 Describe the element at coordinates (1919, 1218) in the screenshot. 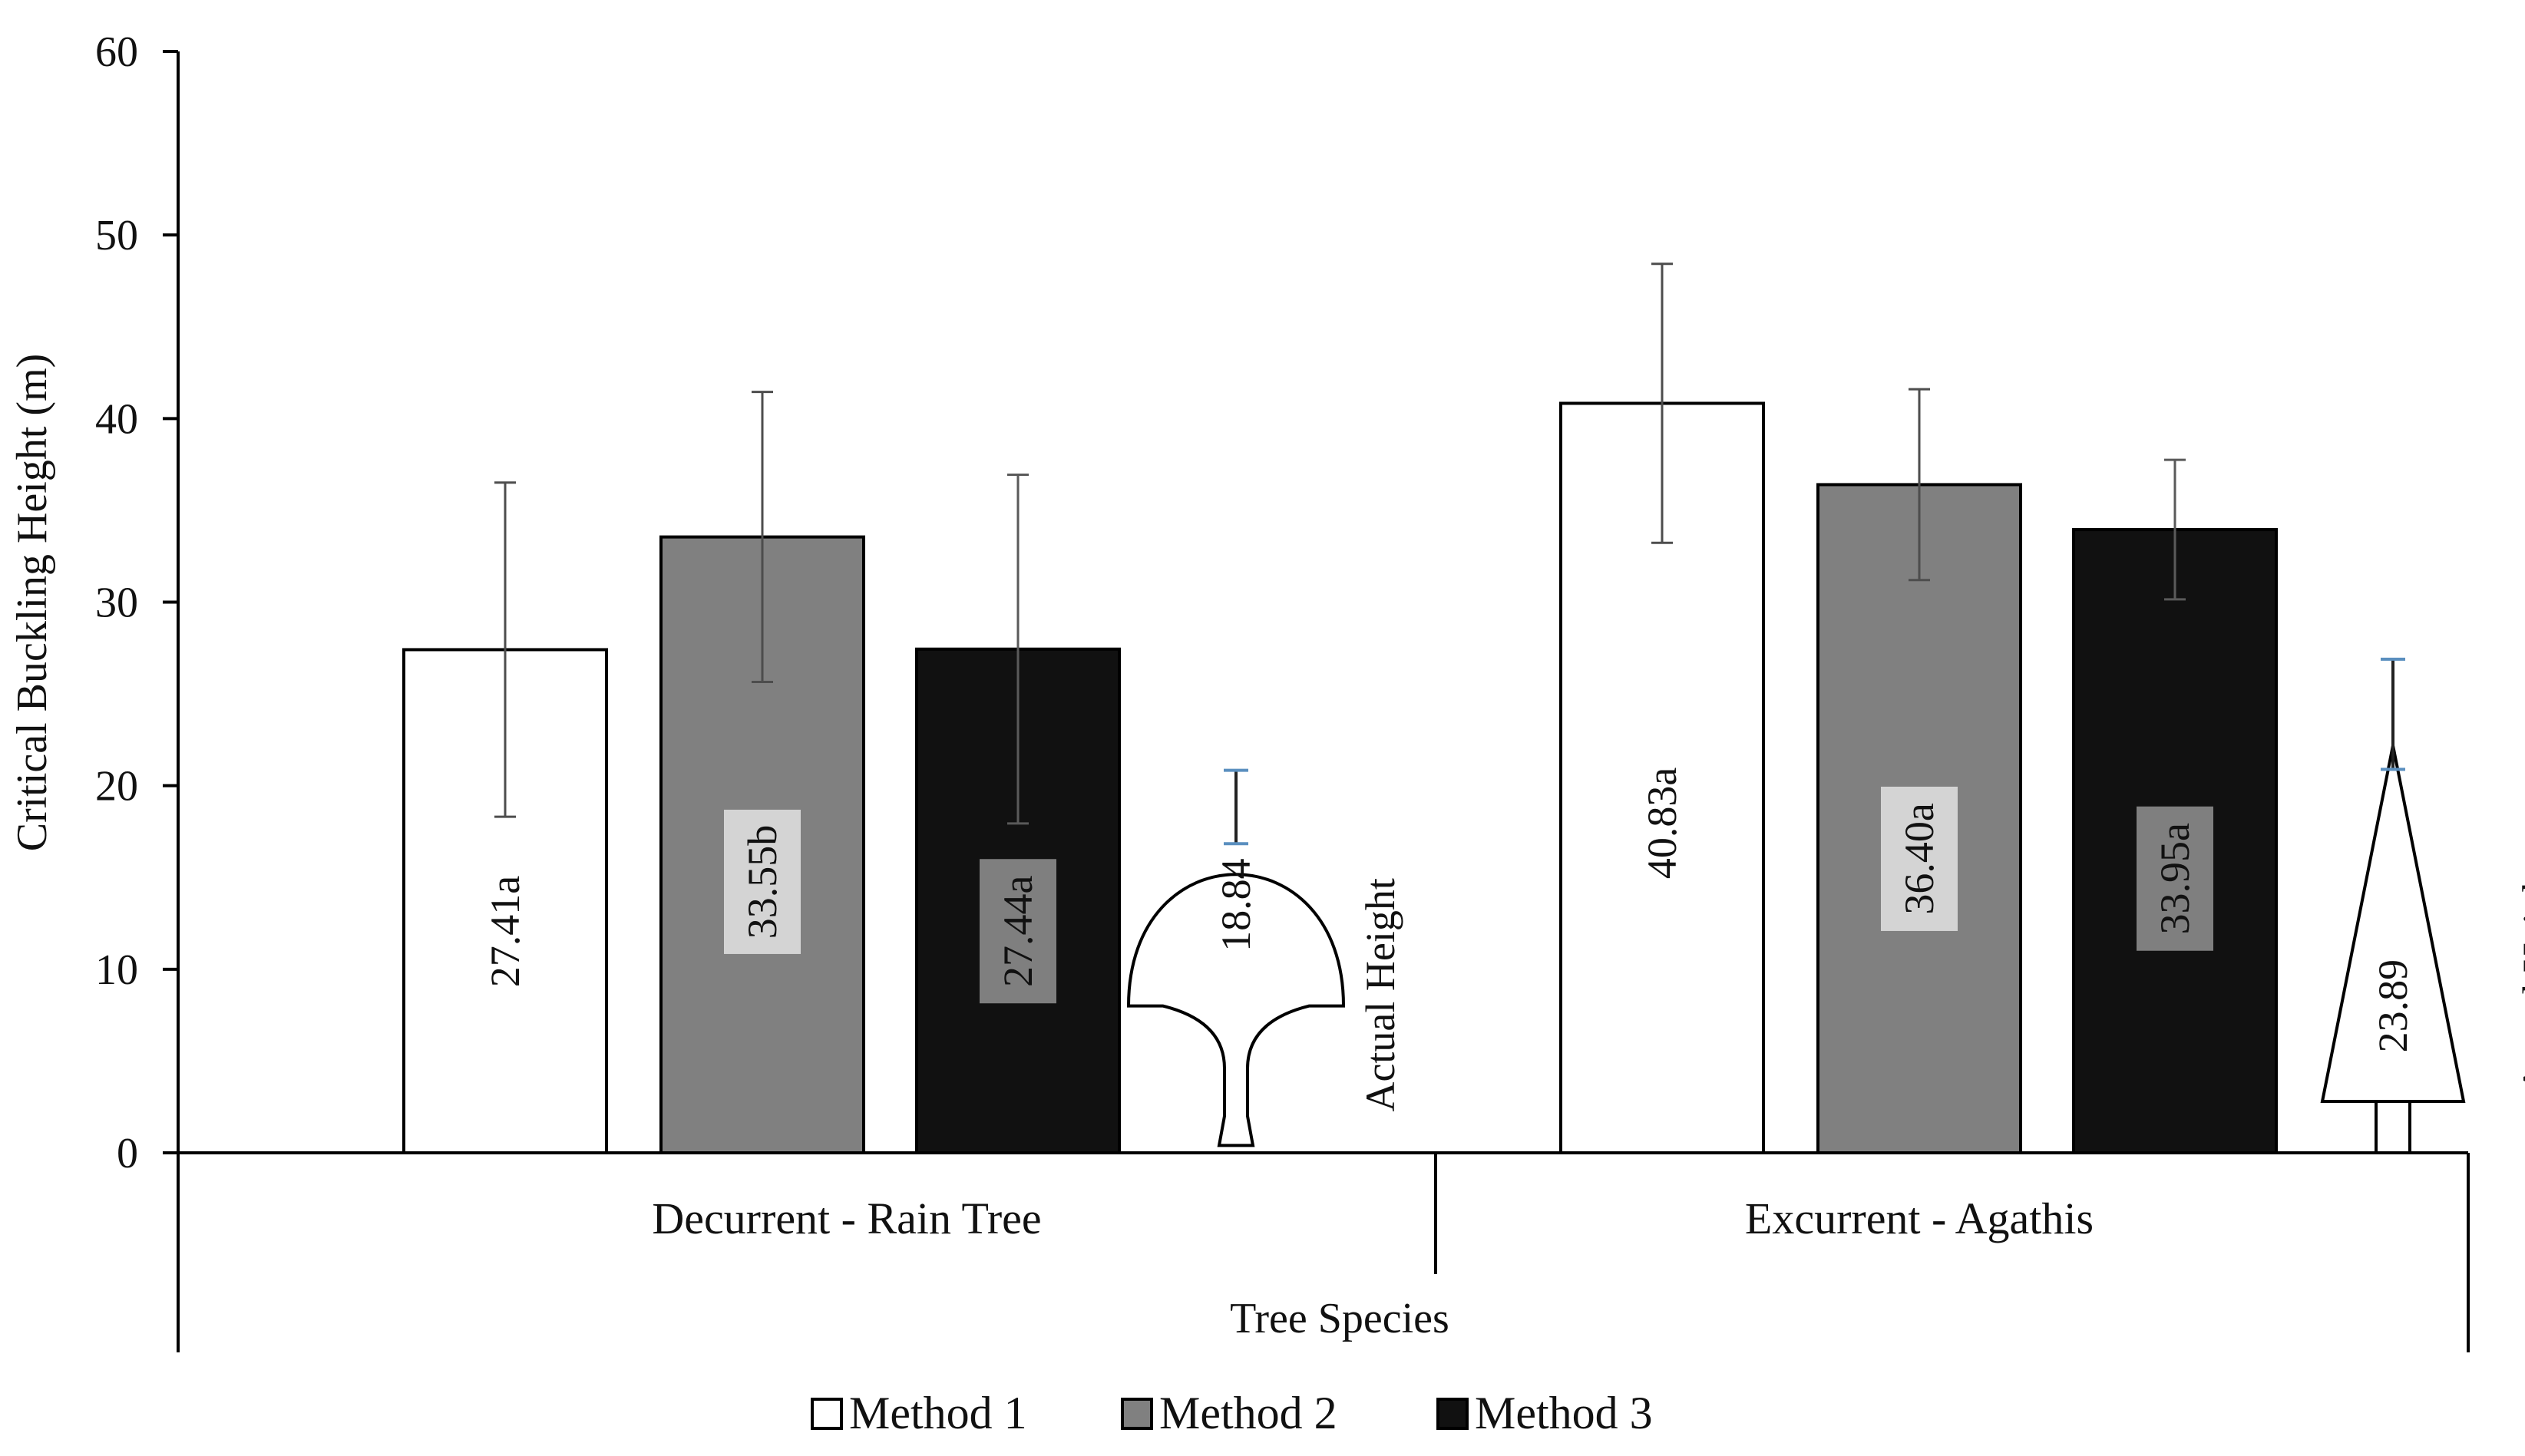

I see `category-label: Excurrent - Agathis` at that location.